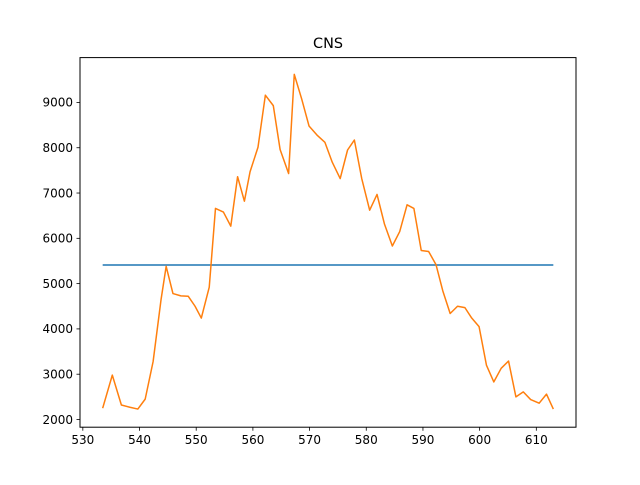  I want to click on x-tick-label: 580, so click(366, 440).